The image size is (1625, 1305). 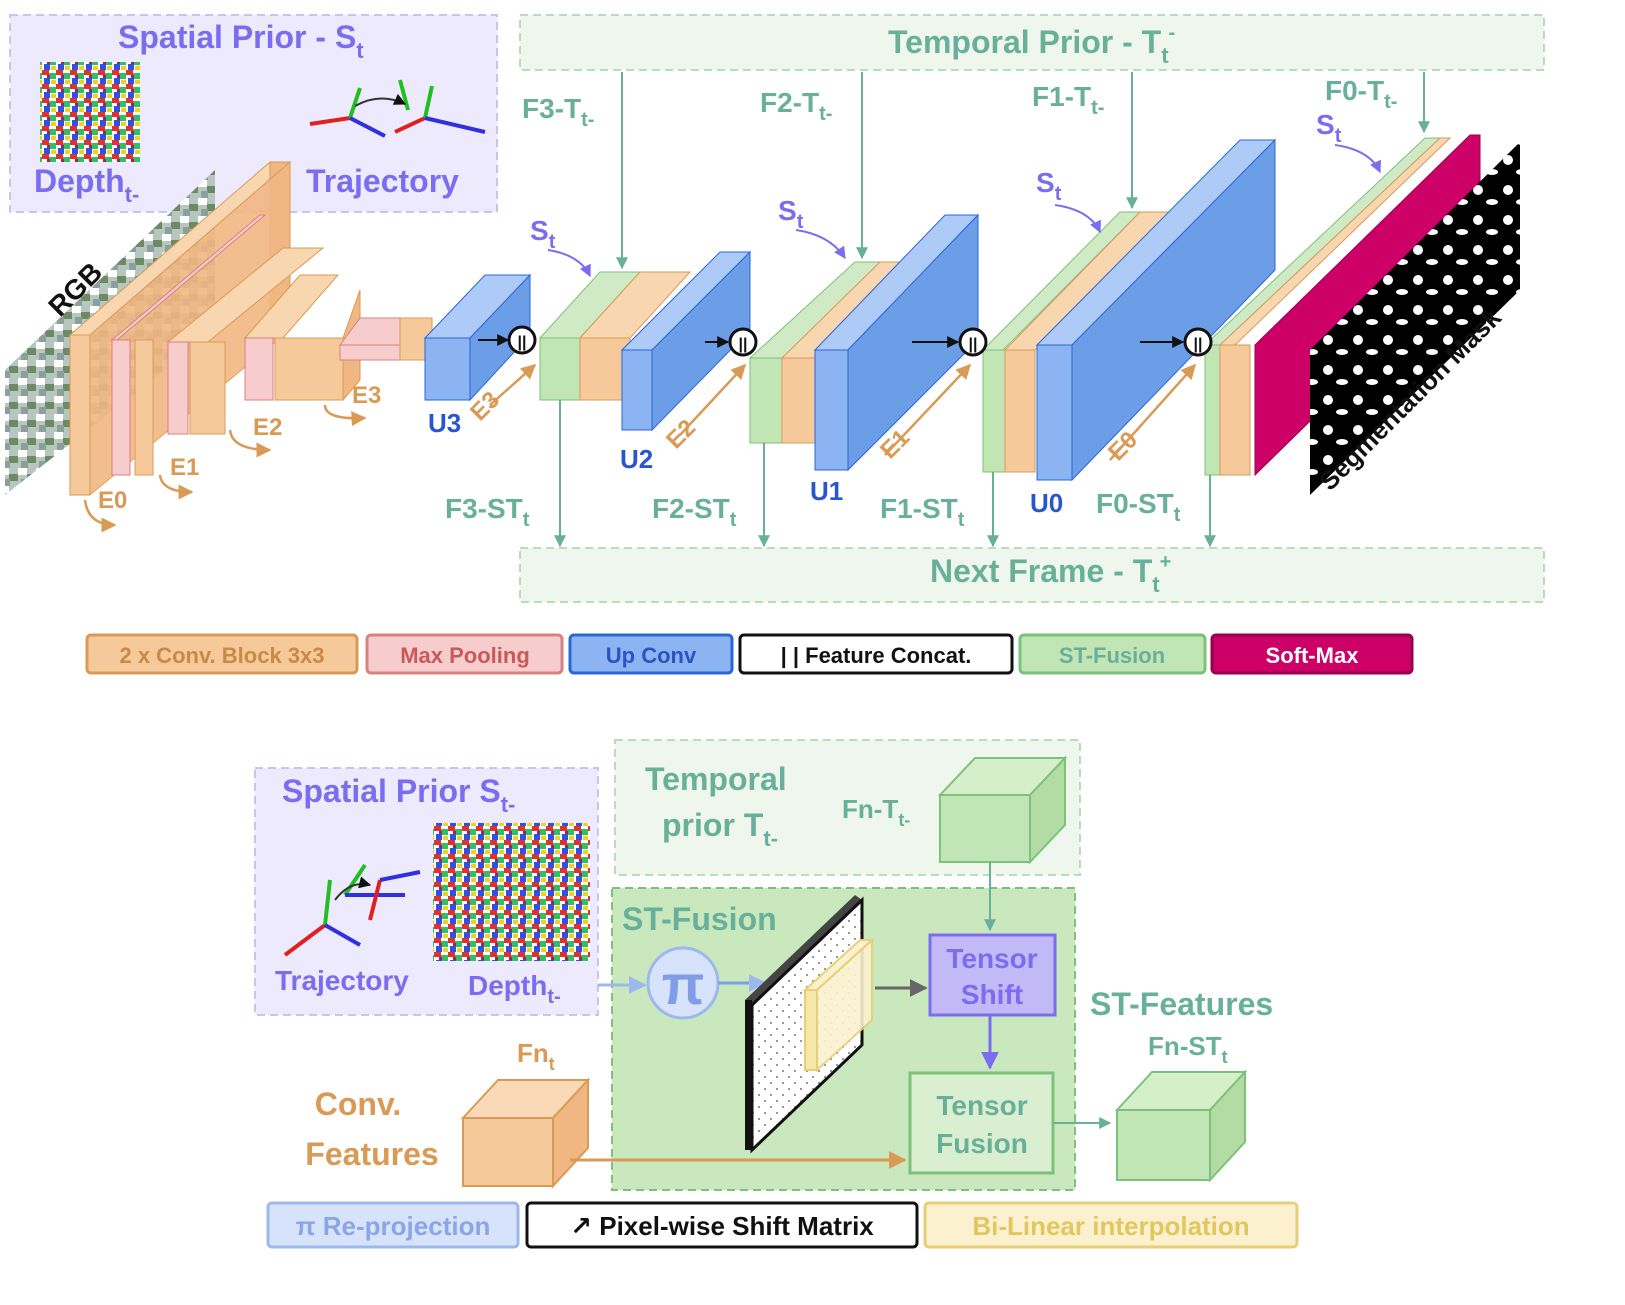 What do you see at coordinates (1153, 412) in the screenshot?
I see `skip-arrow-e0` at bounding box center [1153, 412].